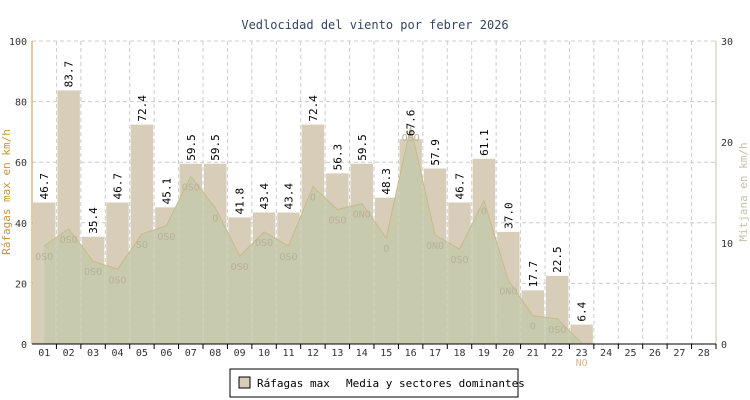 This screenshot has width=750, height=400. Describe the element at coordinates (606, 353) in the screenshot. I see `x-tick-label: 24` at that location.